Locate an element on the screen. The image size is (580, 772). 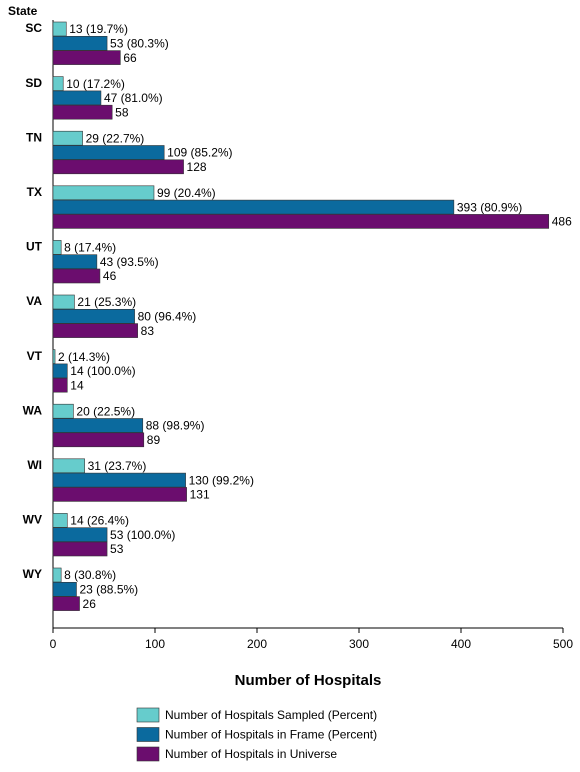
data-label: 128 is located at coordinates (197, 167).